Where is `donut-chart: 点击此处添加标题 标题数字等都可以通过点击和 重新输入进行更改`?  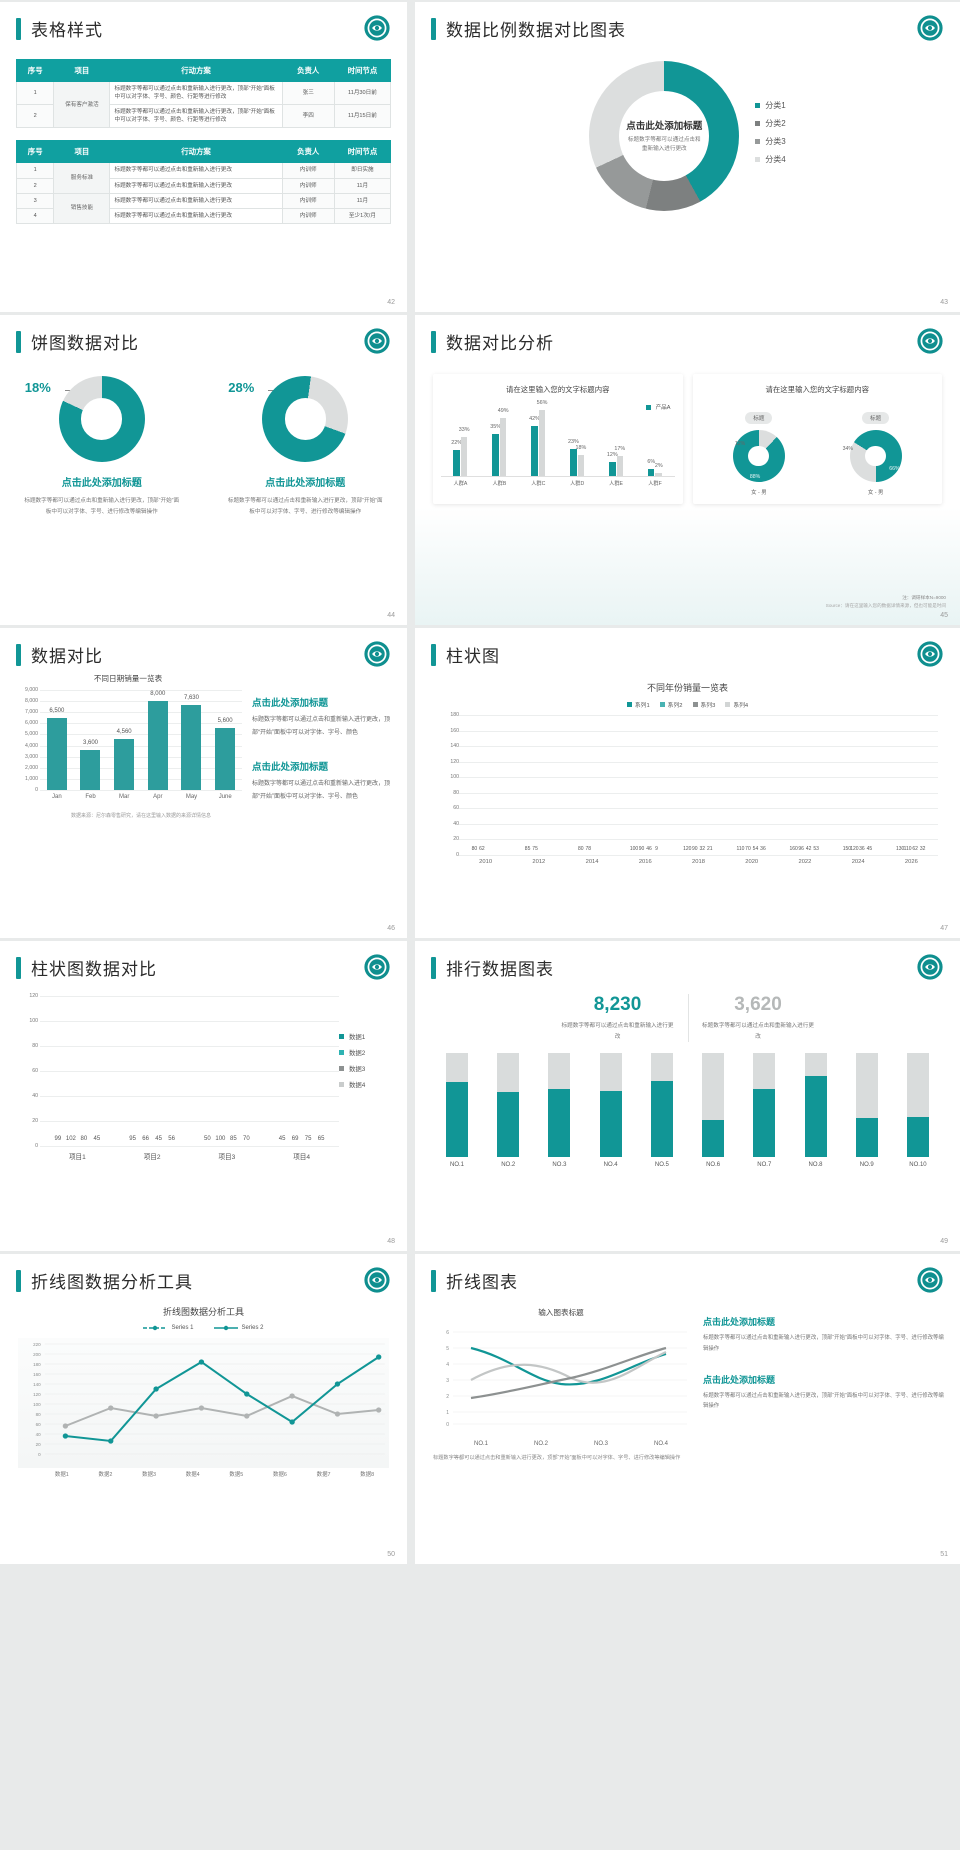 donut-chart: 点击此处添加标题 标题数字等都可以通过点击和 重新输入进行更改 is located at coordinates (664, 136).